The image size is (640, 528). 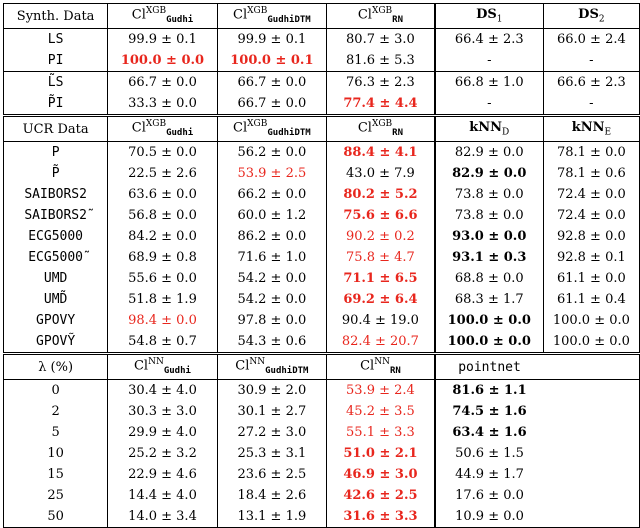 What do you see at coordinates (381, 257) in the screenshot?
I see `table-cell: 75.8 ± 4.7` at bounding box center [381, 257].